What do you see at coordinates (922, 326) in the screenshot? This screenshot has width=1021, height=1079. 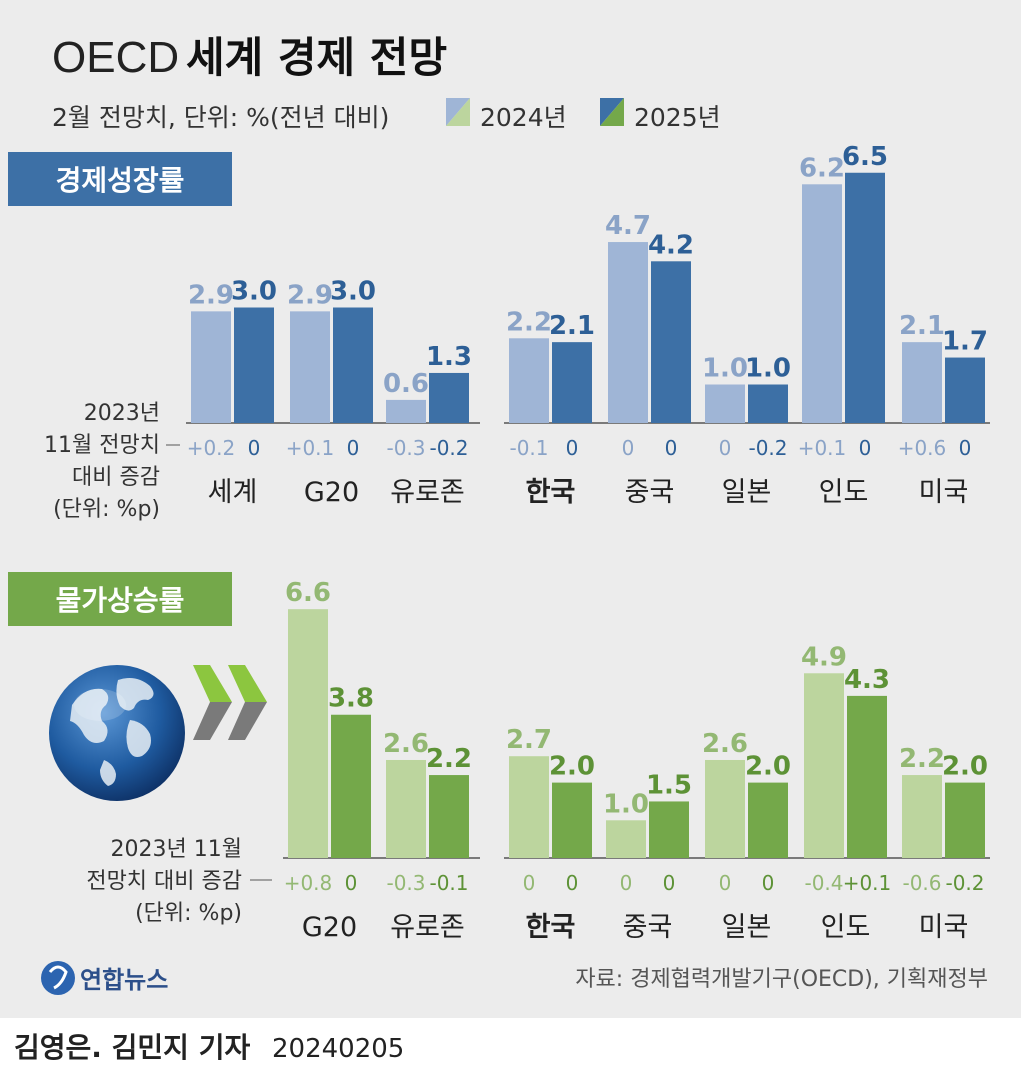 I see `growth-value-label-2024: 2.1` at bounding box center [922, 326].